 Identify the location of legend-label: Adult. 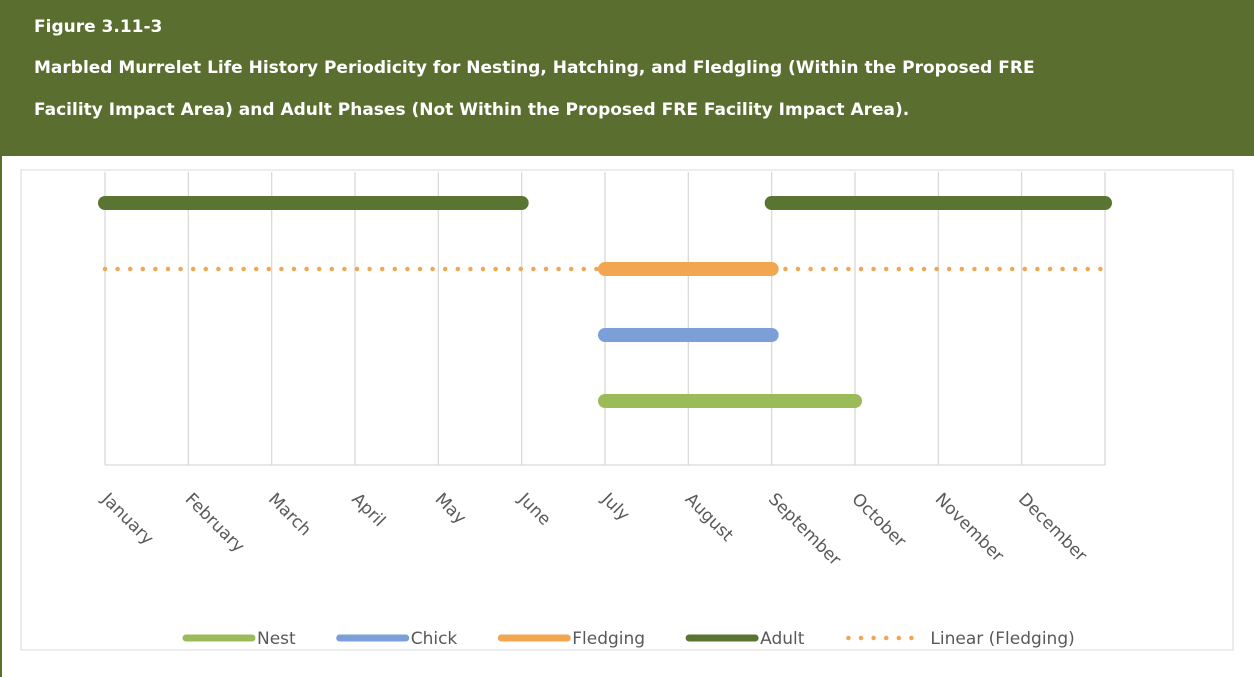
(782, 639).